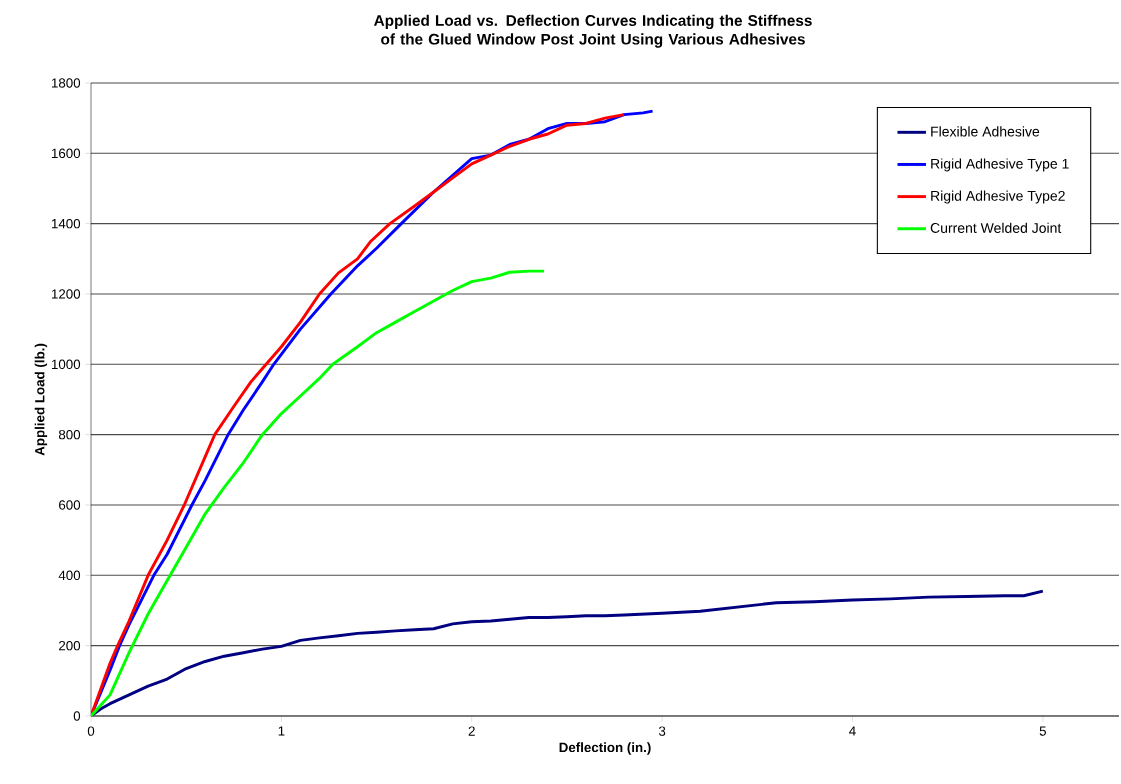 This screenshot has height=784, width=1121. What do you see at coordinates (1000, 165) in the screenshot?
I see `legend-label: Rigid Adhesive Type 1` at bounding box center [1000, 165].